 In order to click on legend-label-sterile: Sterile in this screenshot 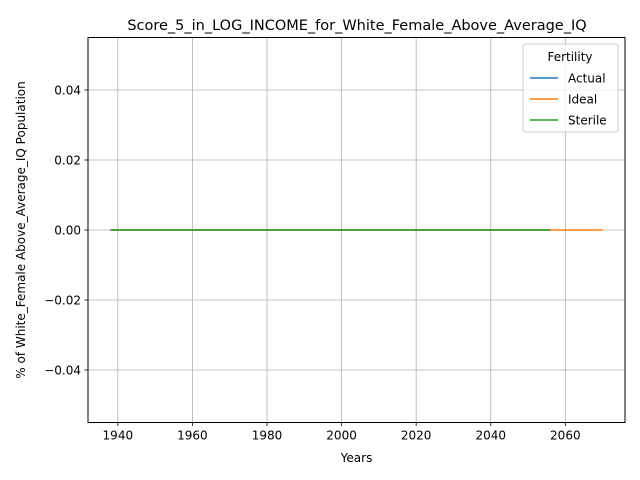, I will do `click(587, 121)`.